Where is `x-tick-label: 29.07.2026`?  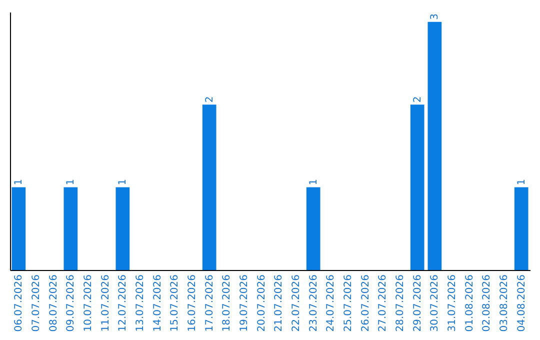
x-tick-label: 29.07.2026 is located at coordinates (418, 303).